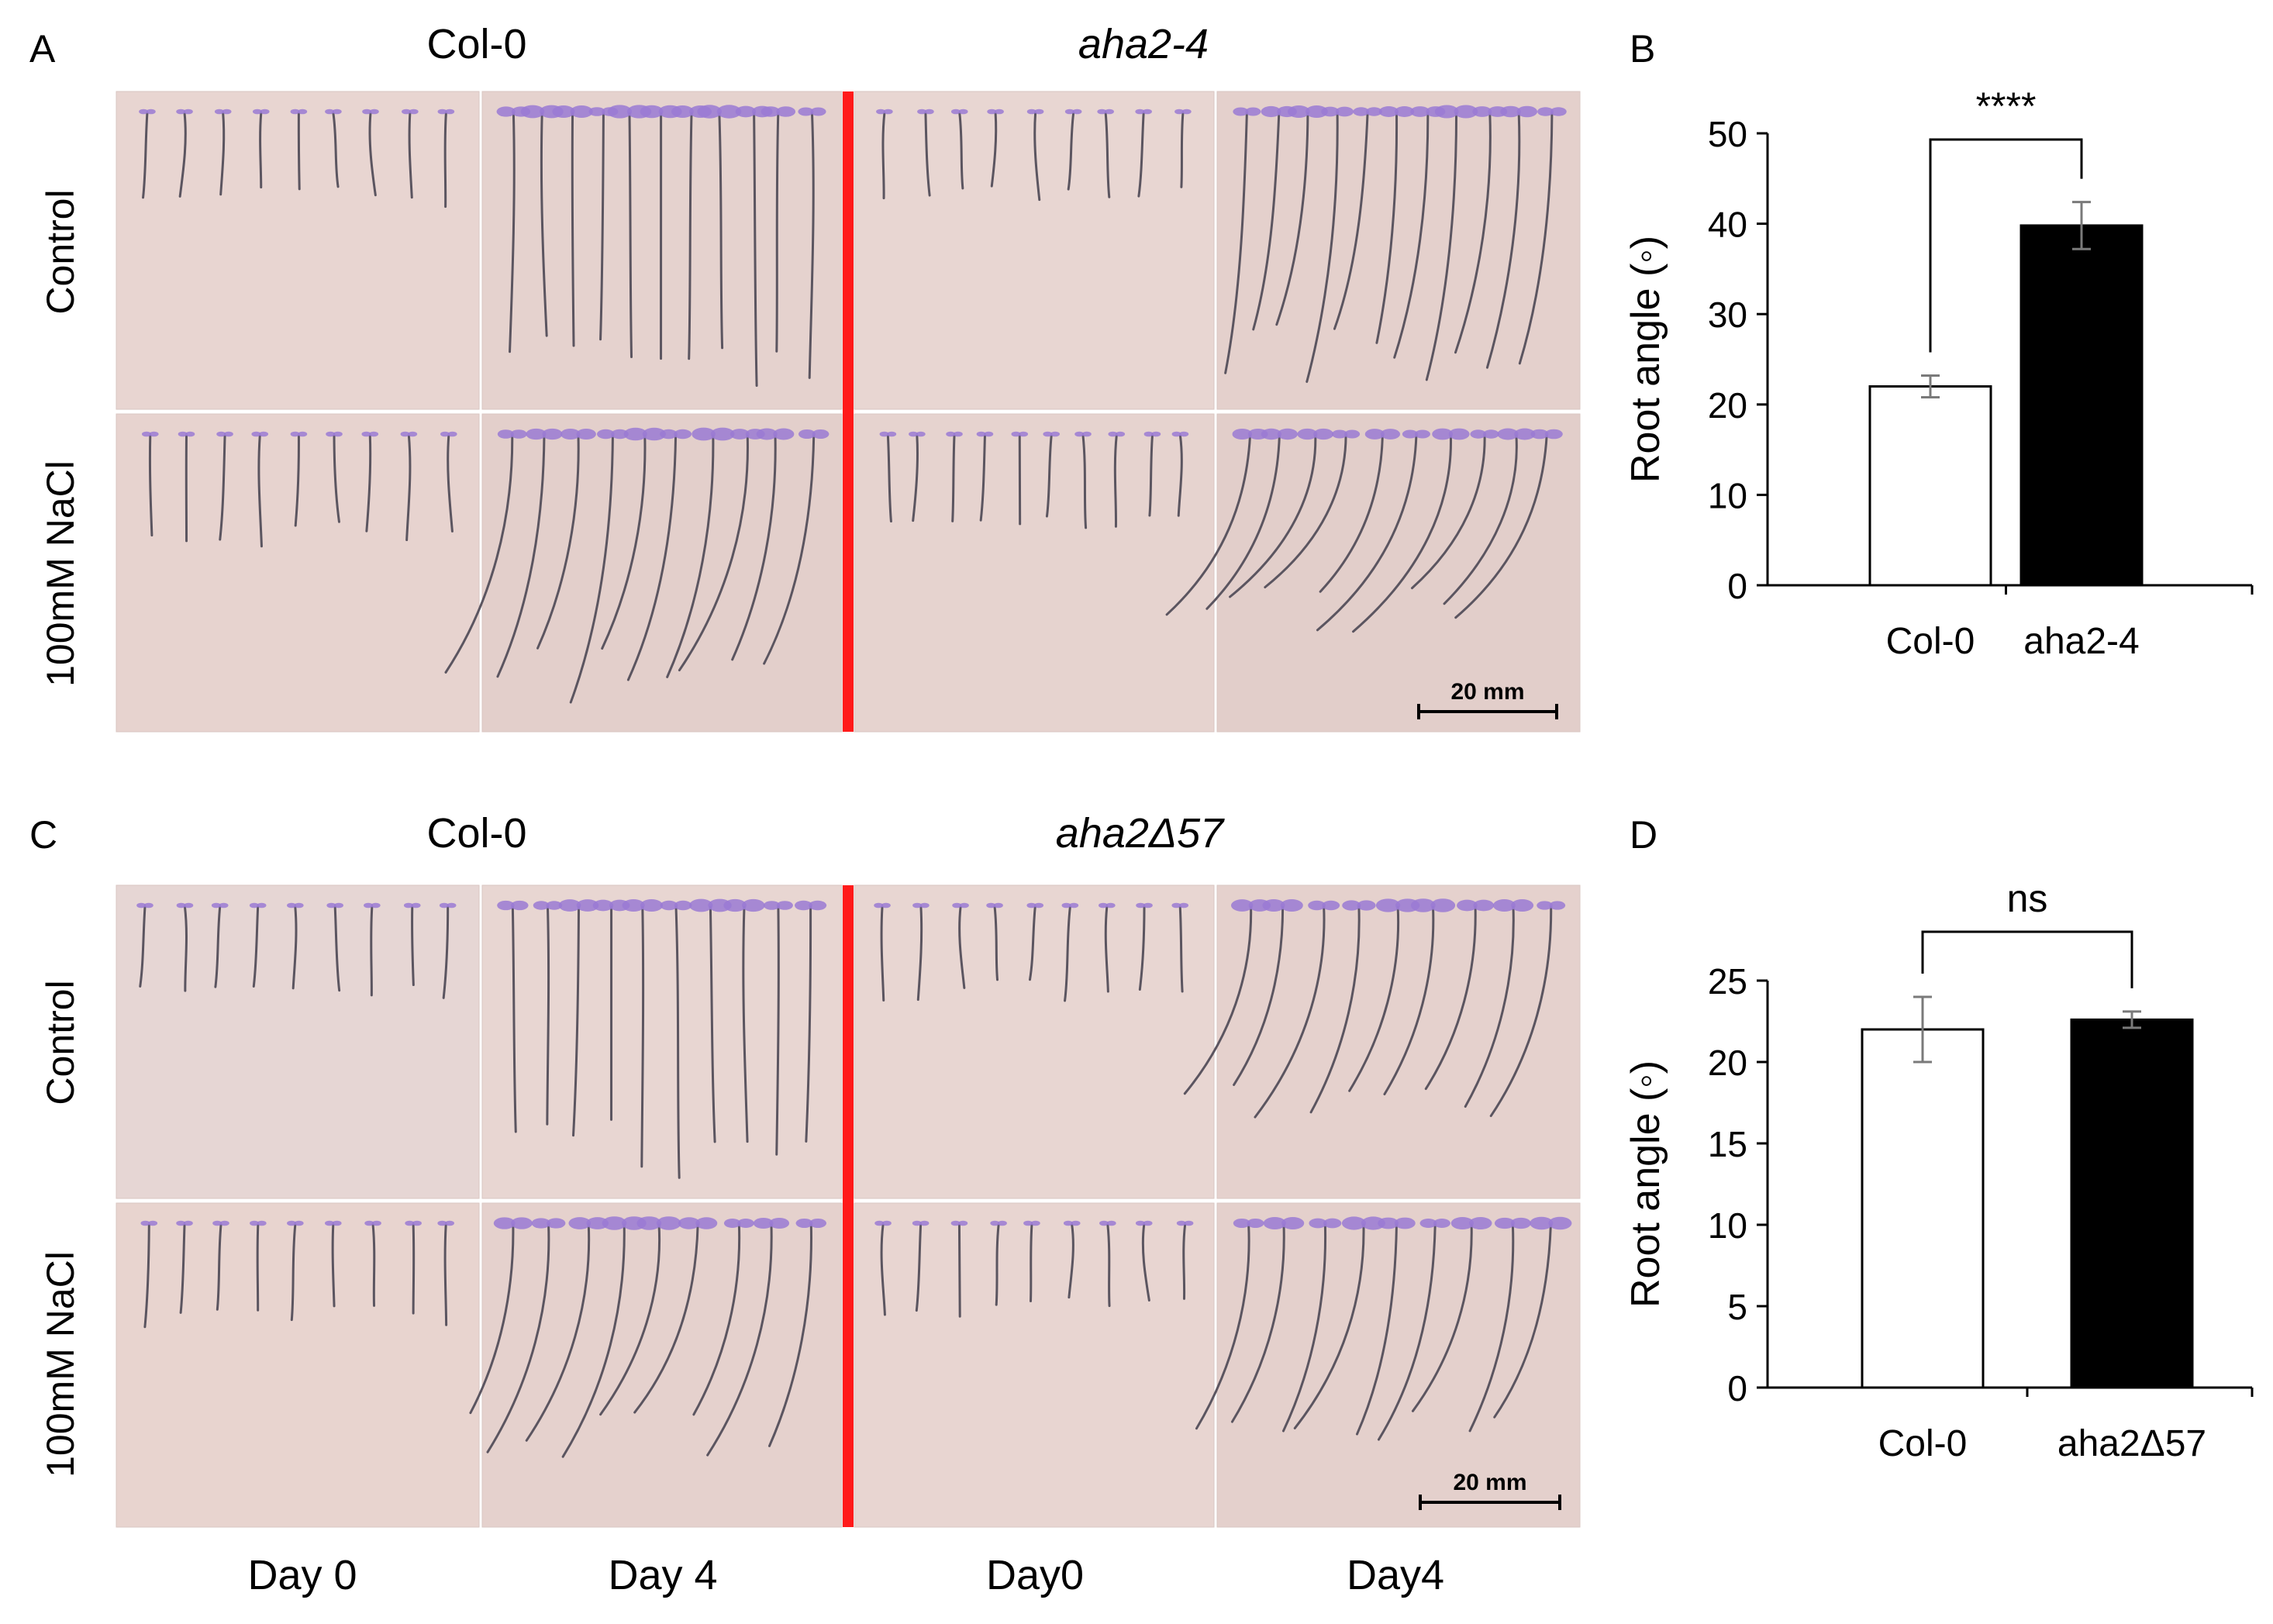 The image size is (2273, 1624). Describe the element at coordinates (848, 411) in the screenshot. I see `panel-a-divider` at that location.